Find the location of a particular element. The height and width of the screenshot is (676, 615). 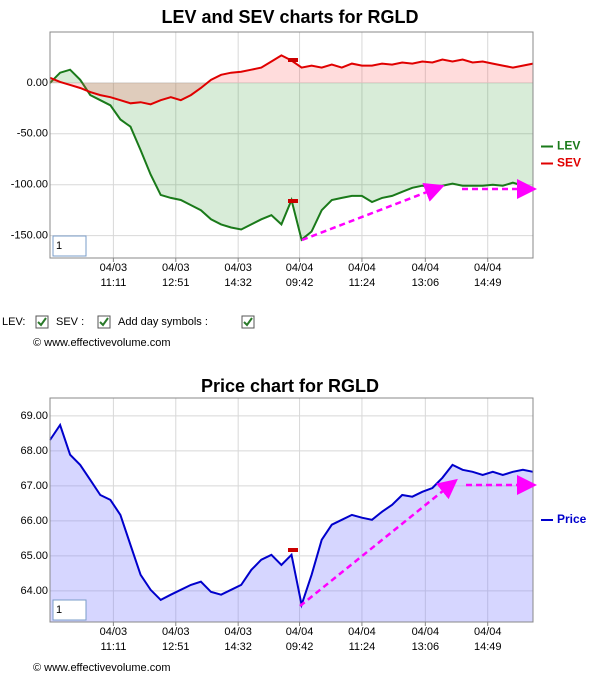

chart-title: LEV and SEV charts for RGLD is located at coordinates (289, 17).